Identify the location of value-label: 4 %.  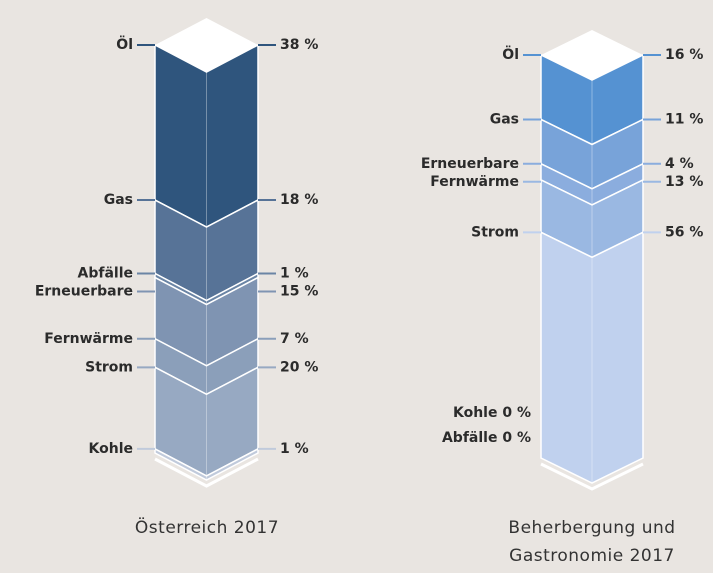
(679, 164).